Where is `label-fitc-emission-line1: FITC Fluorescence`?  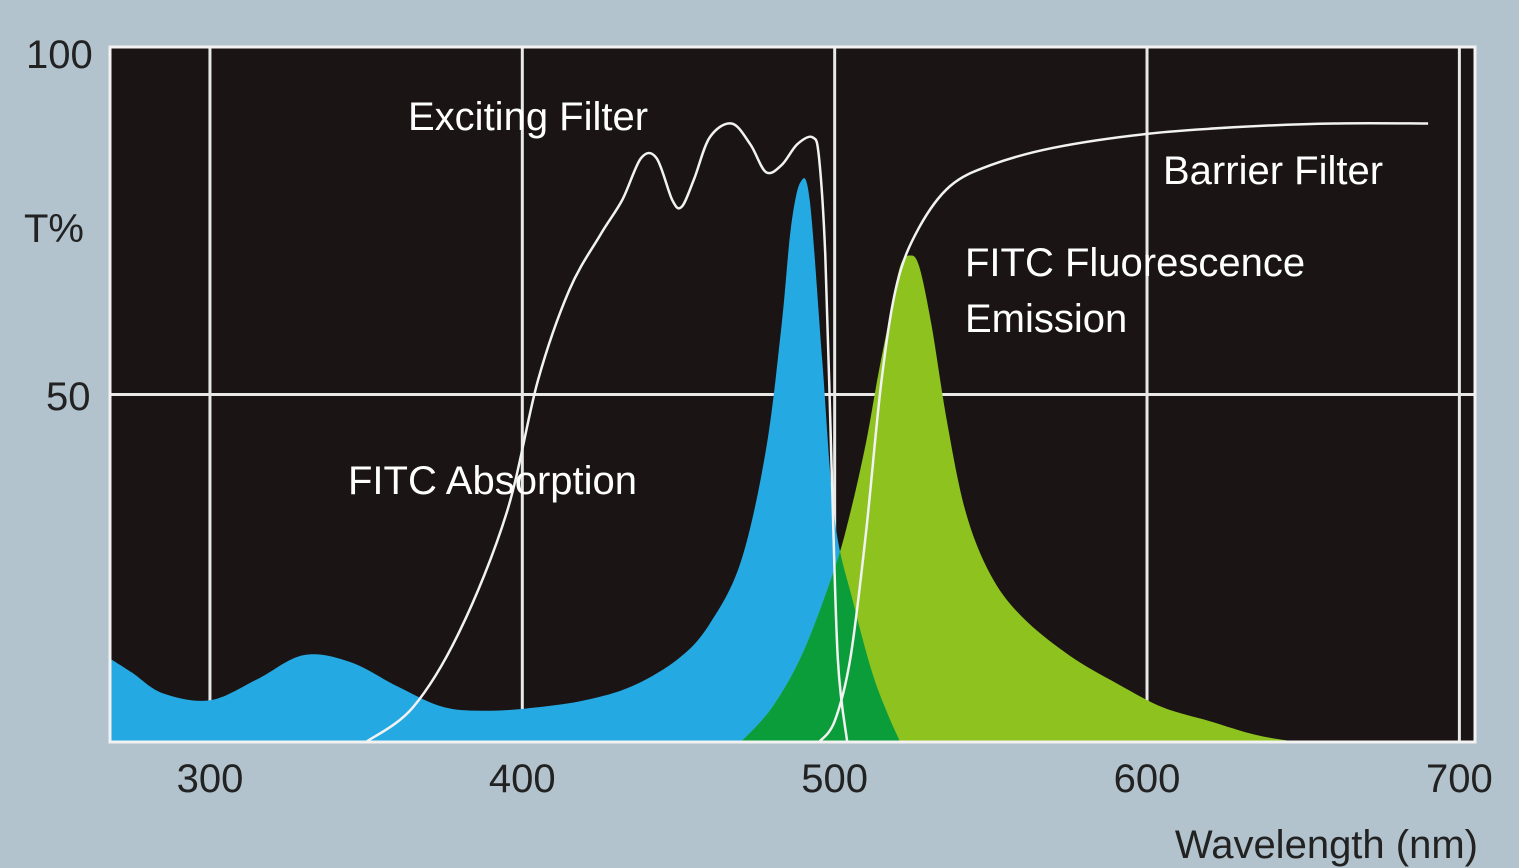 label-fitc-emission-line1: FITC Fluorescence is located at coordinates (1135, 263).